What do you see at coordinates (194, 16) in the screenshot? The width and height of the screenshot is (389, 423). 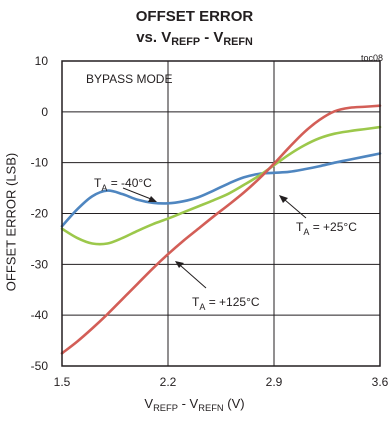 I see `chart-title: OFFSET ERROR` at bounding box center [194, 16].